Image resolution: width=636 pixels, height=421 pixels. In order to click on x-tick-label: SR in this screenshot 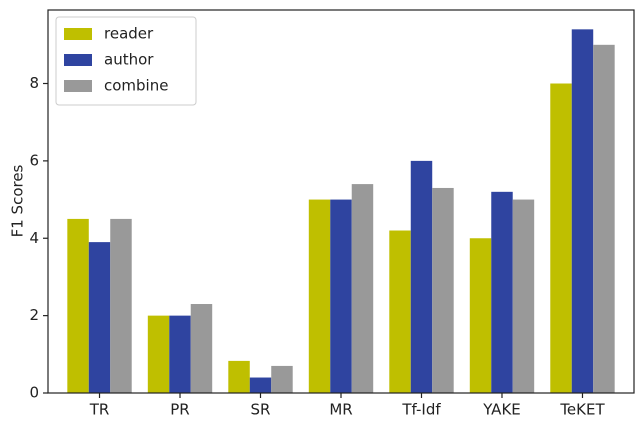, I will do `click(261, 410)`.